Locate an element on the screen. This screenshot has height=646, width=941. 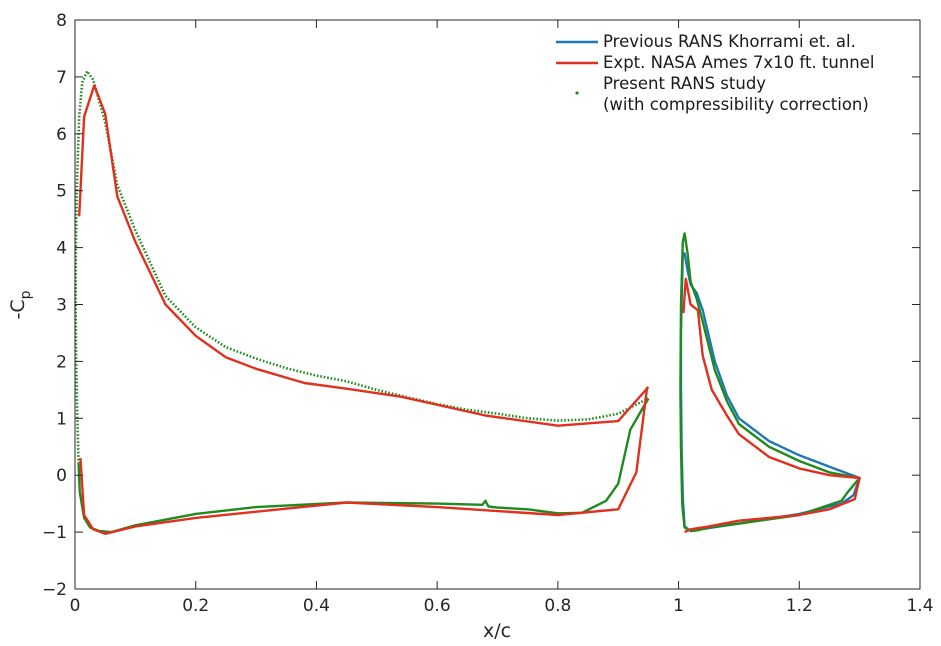
x-tick-label: 1.4 is located at coordinates (919, 606).